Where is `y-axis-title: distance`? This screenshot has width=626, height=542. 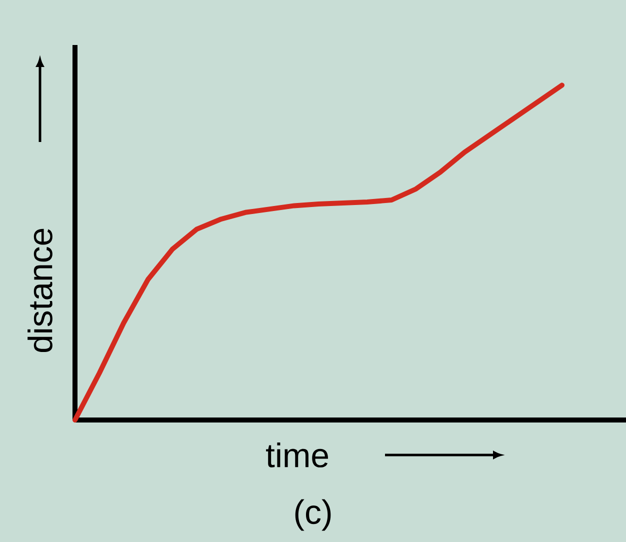 y-axis-title: distance is located at coordinates (40, 290).